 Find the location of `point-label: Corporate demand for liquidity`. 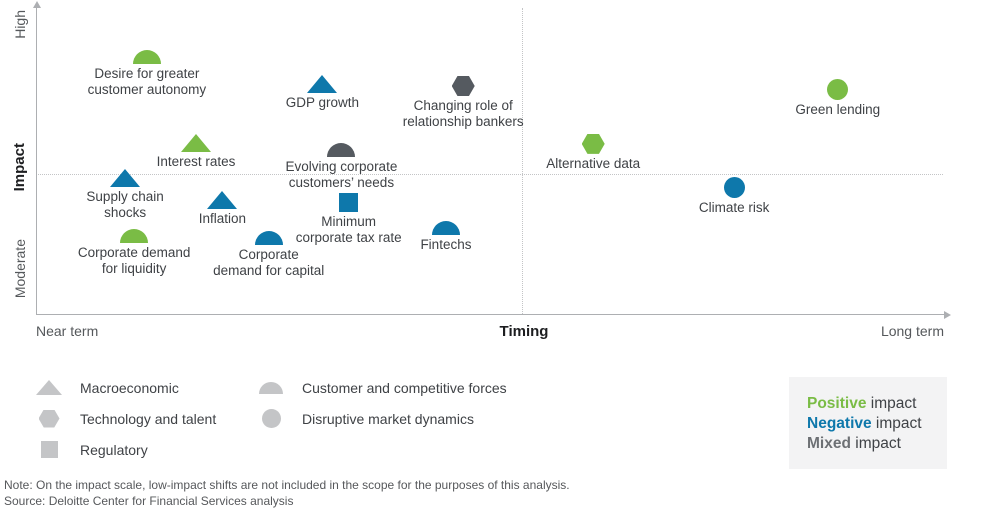

point-label: Corporate demand for liquidity is located at coordinates (134, 260).